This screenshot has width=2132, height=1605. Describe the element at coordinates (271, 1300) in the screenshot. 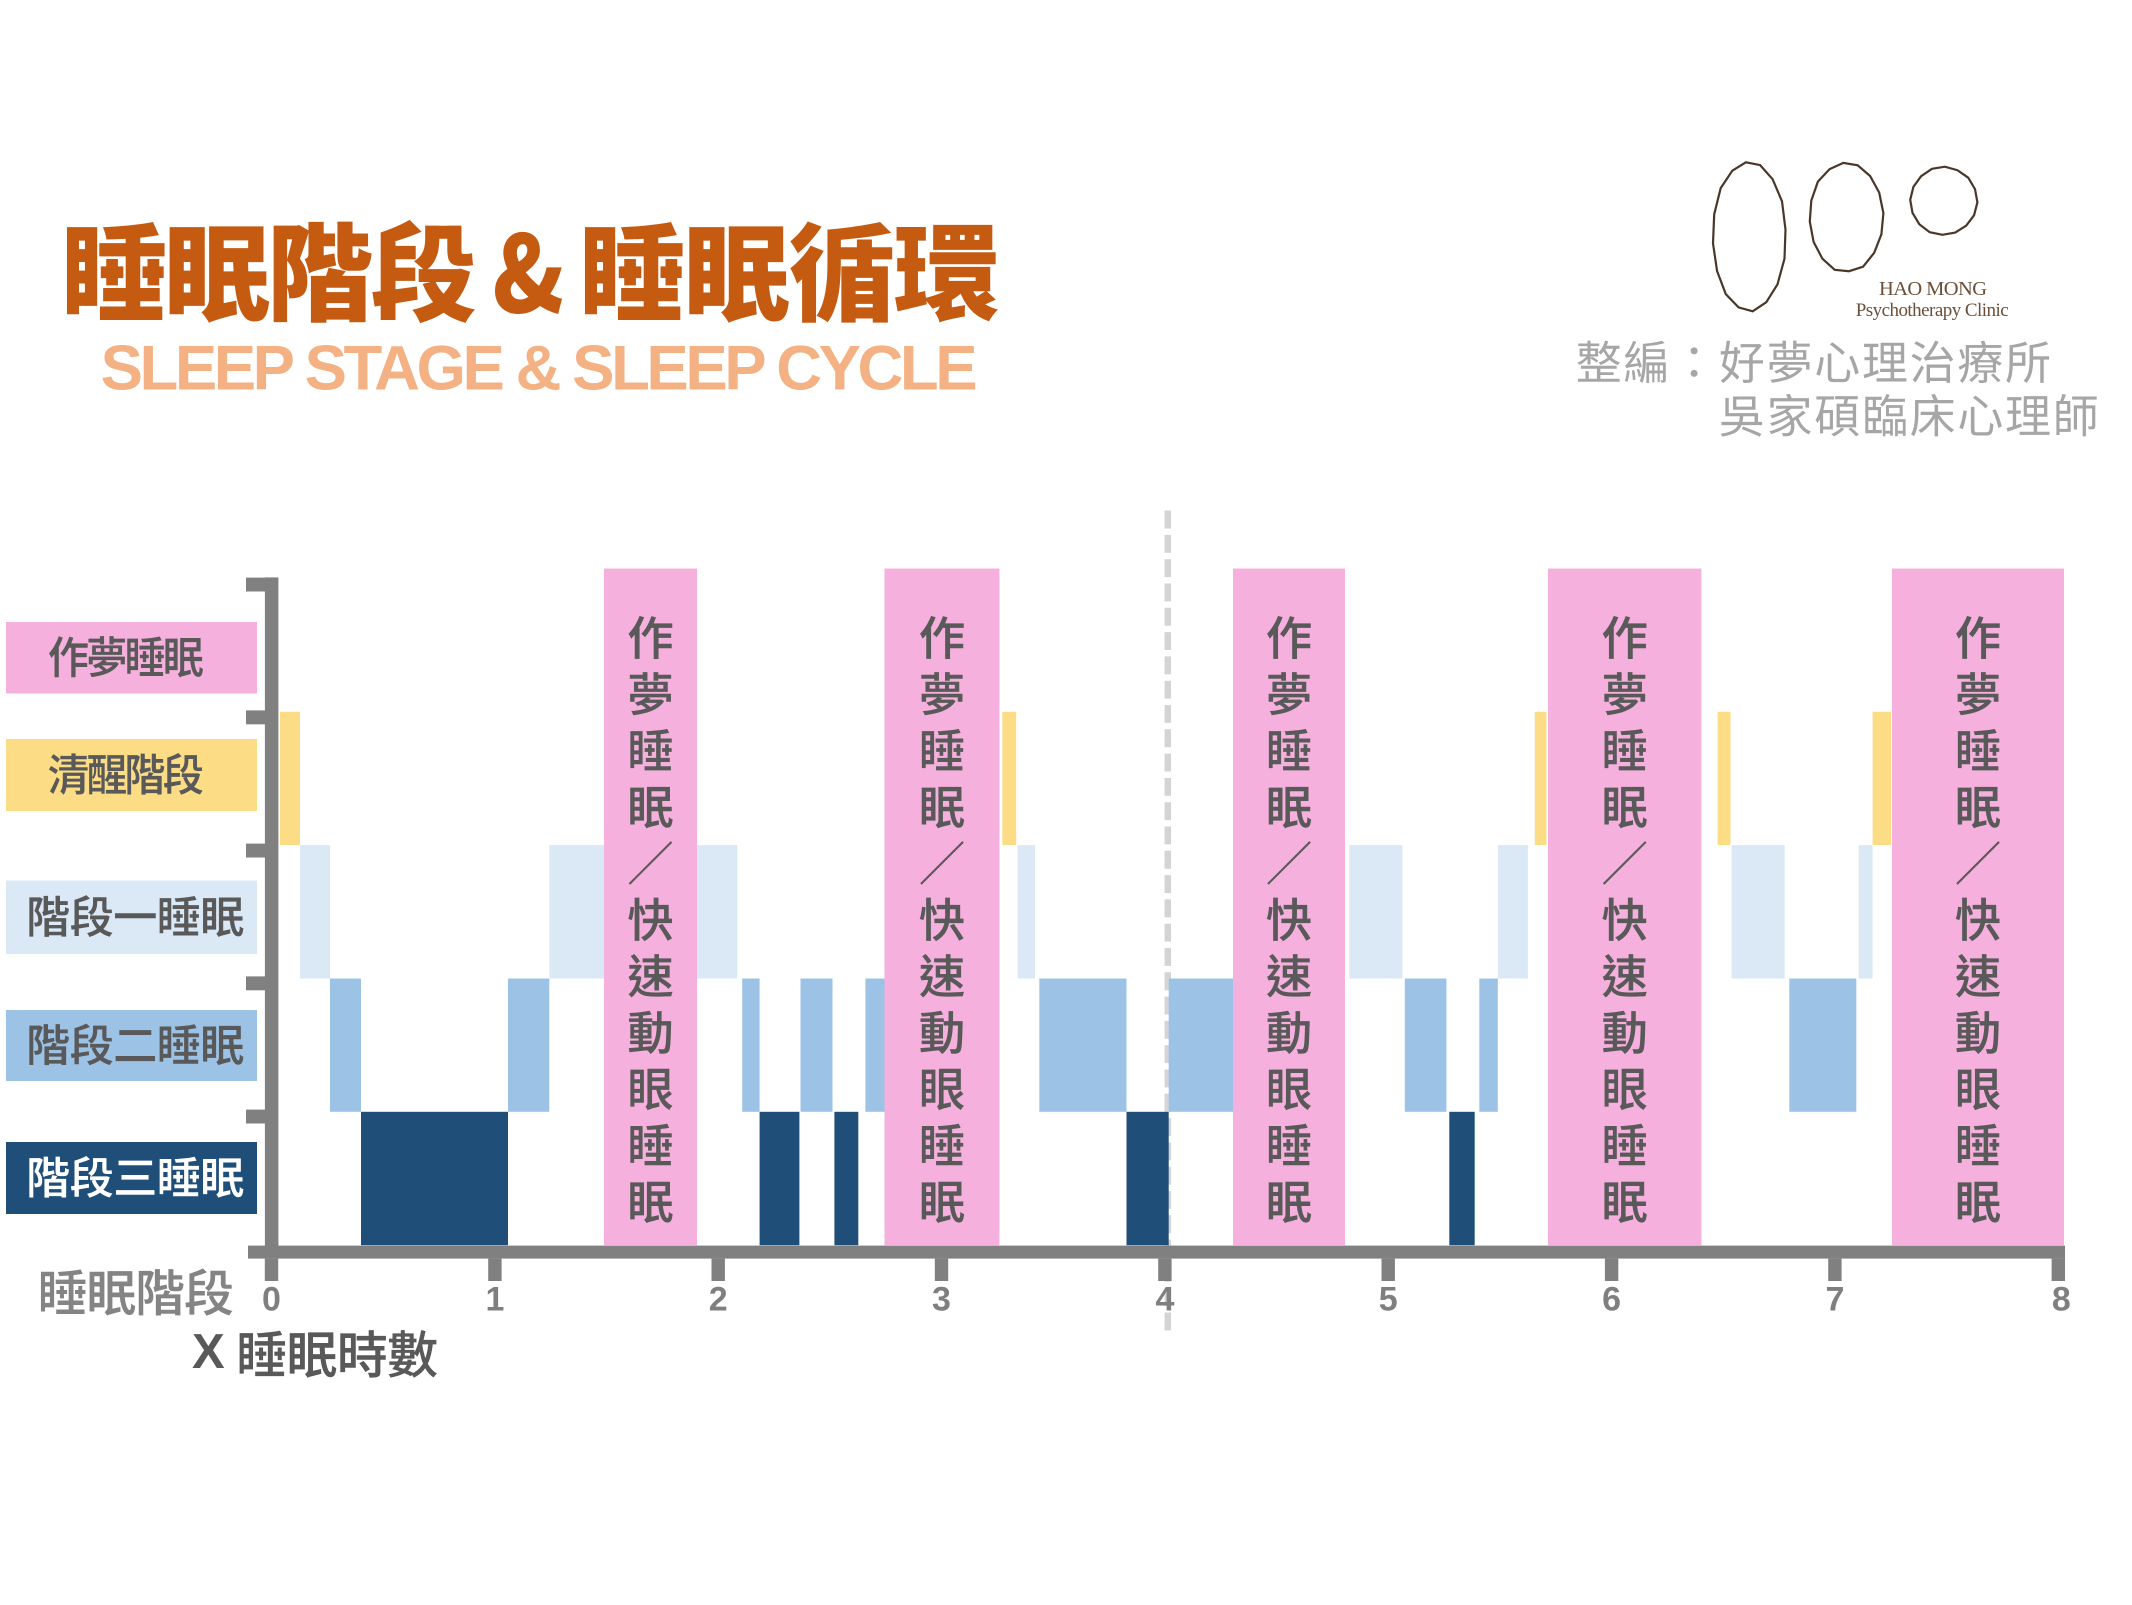

I see `svg-text: 0` at that location.